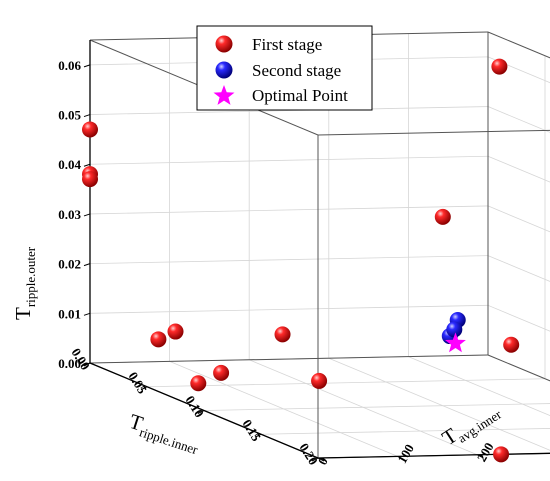  What do you see at coordinates (24, 283) in the screenshot?
I see `z-axis-title: Tripple.outer` at bounding box center [24, 283].